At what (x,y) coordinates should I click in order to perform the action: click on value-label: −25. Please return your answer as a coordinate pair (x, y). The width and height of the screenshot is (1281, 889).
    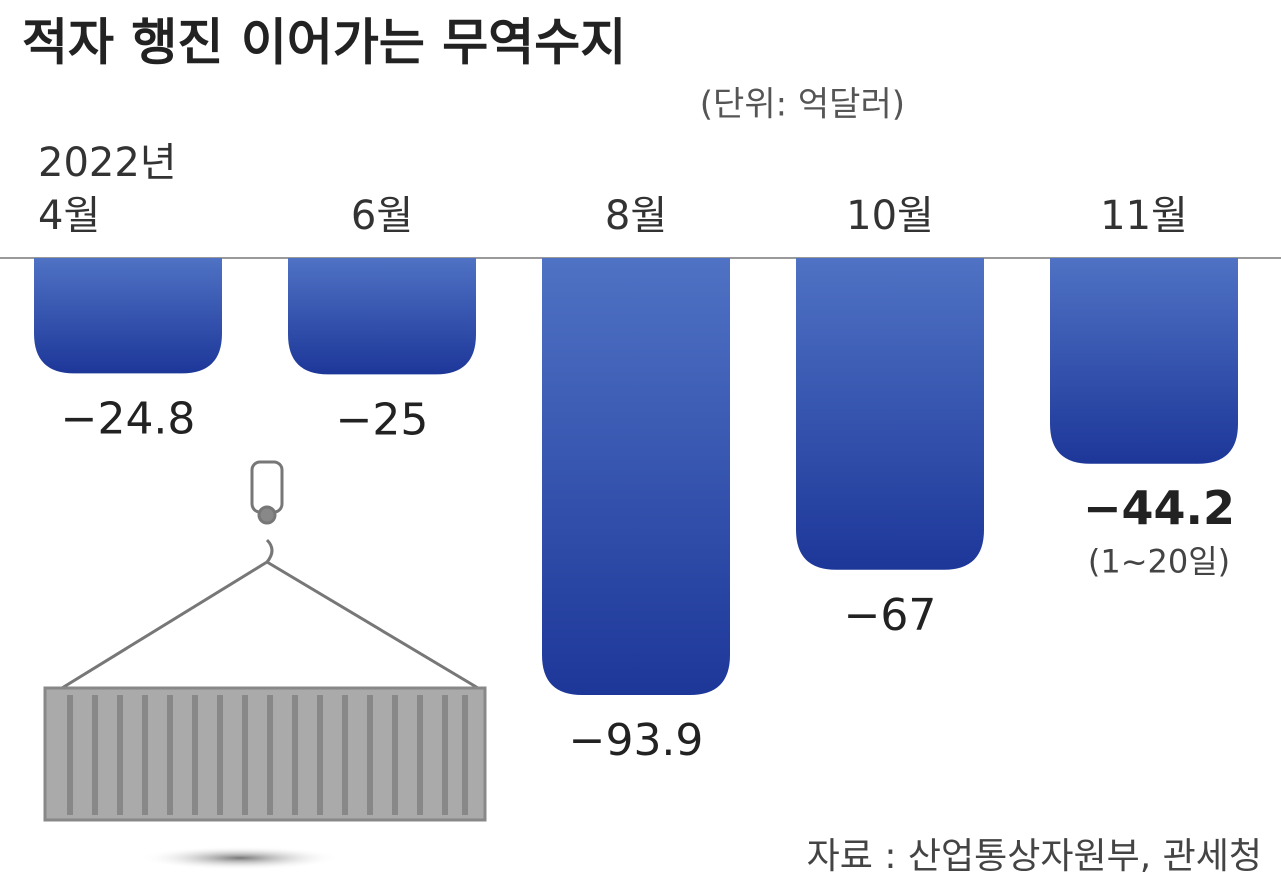
    Looking at the image, I should click on (382, 419).